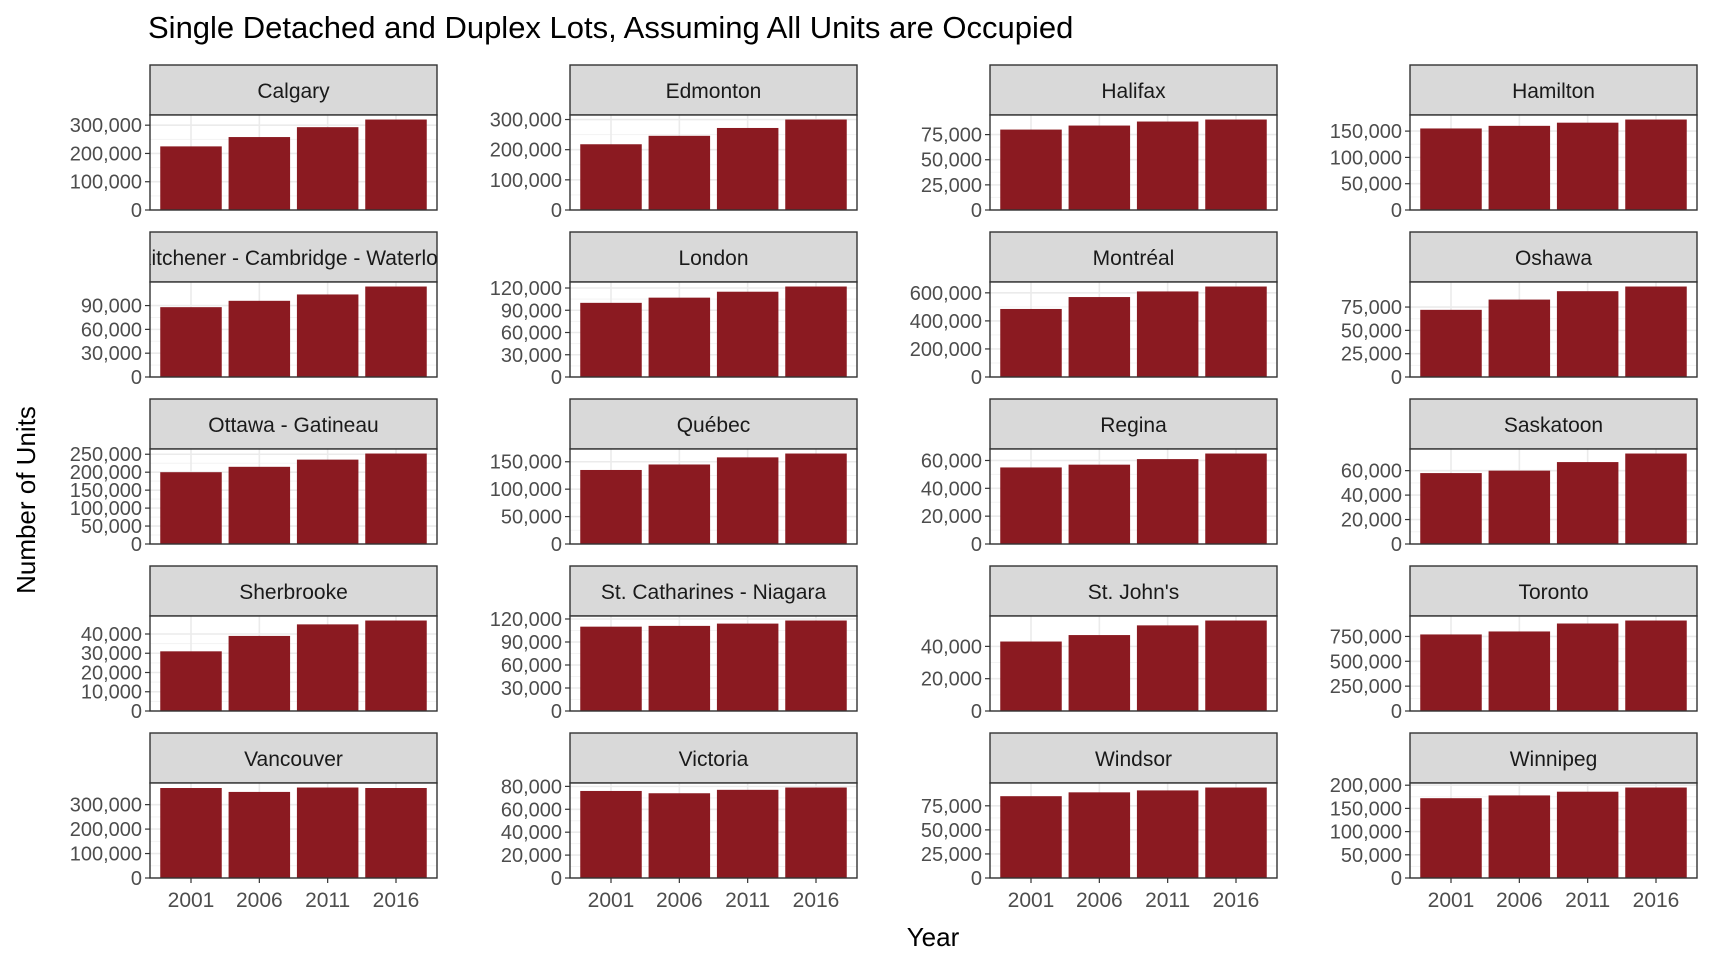  Describe the element at coordinates (1031, 505) in the screenshot. I see `bar-regina-2001` at that location.